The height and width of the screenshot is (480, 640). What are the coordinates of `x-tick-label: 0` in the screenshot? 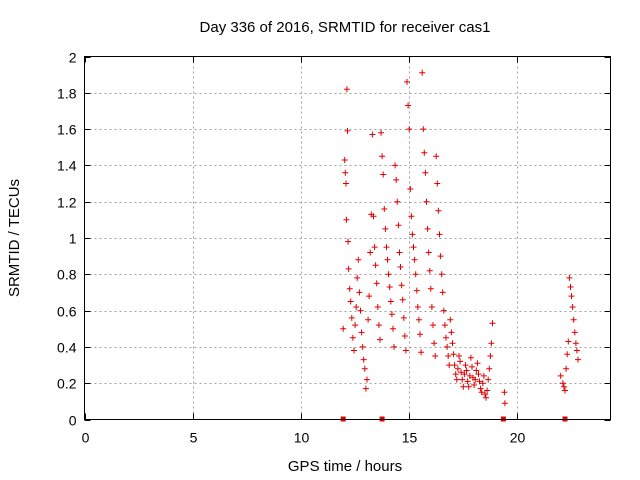 It's located at (86, 438).